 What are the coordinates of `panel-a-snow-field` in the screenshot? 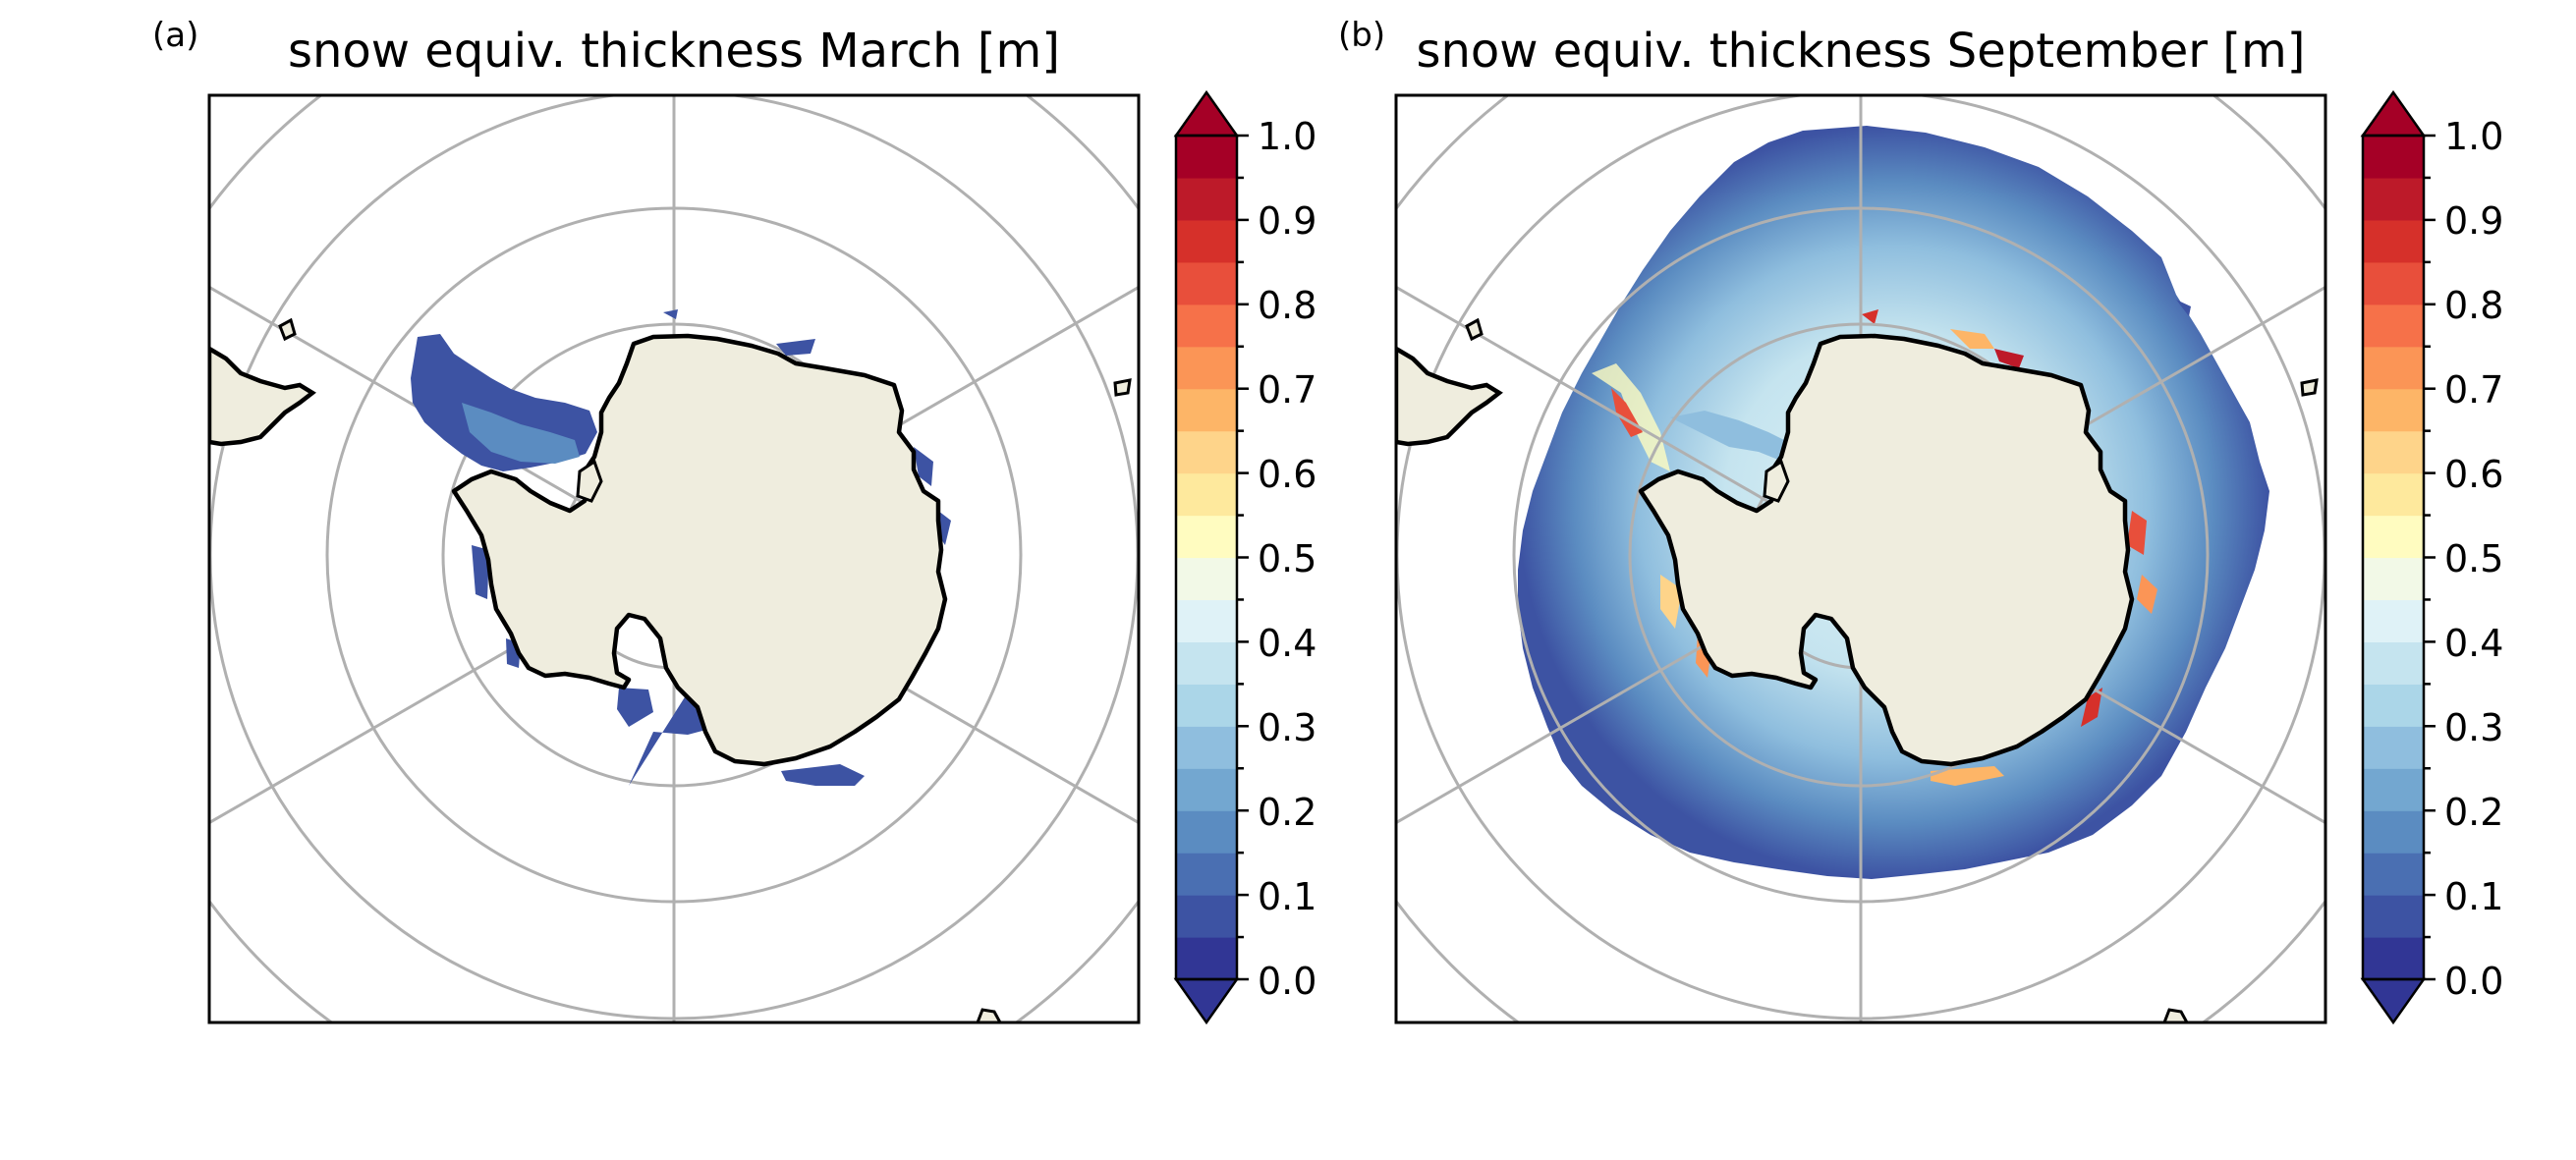 It's located at (681, 547).